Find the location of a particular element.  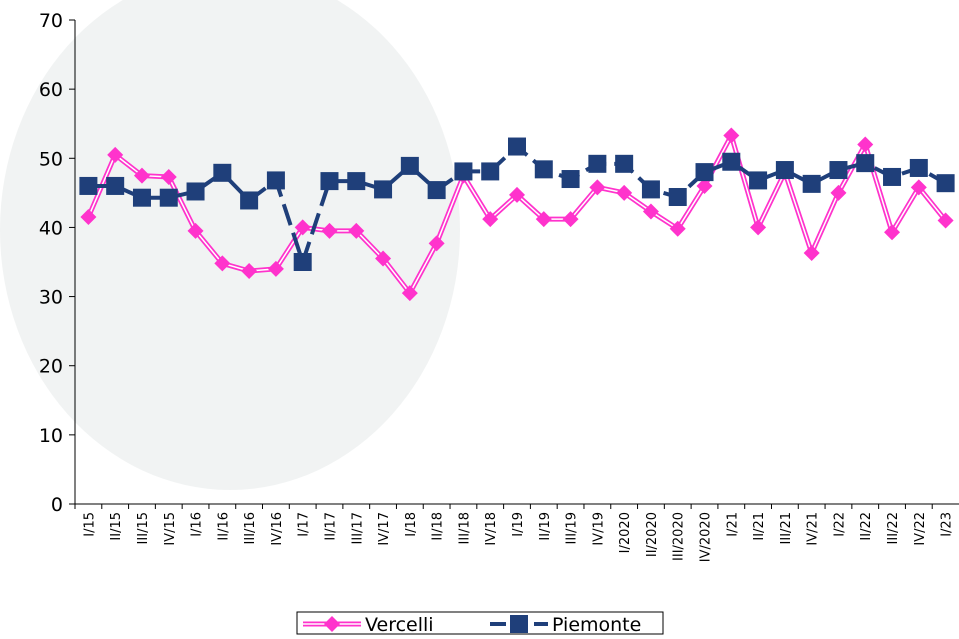

y-tick-label: 50 is located at coordinates (51, 159).